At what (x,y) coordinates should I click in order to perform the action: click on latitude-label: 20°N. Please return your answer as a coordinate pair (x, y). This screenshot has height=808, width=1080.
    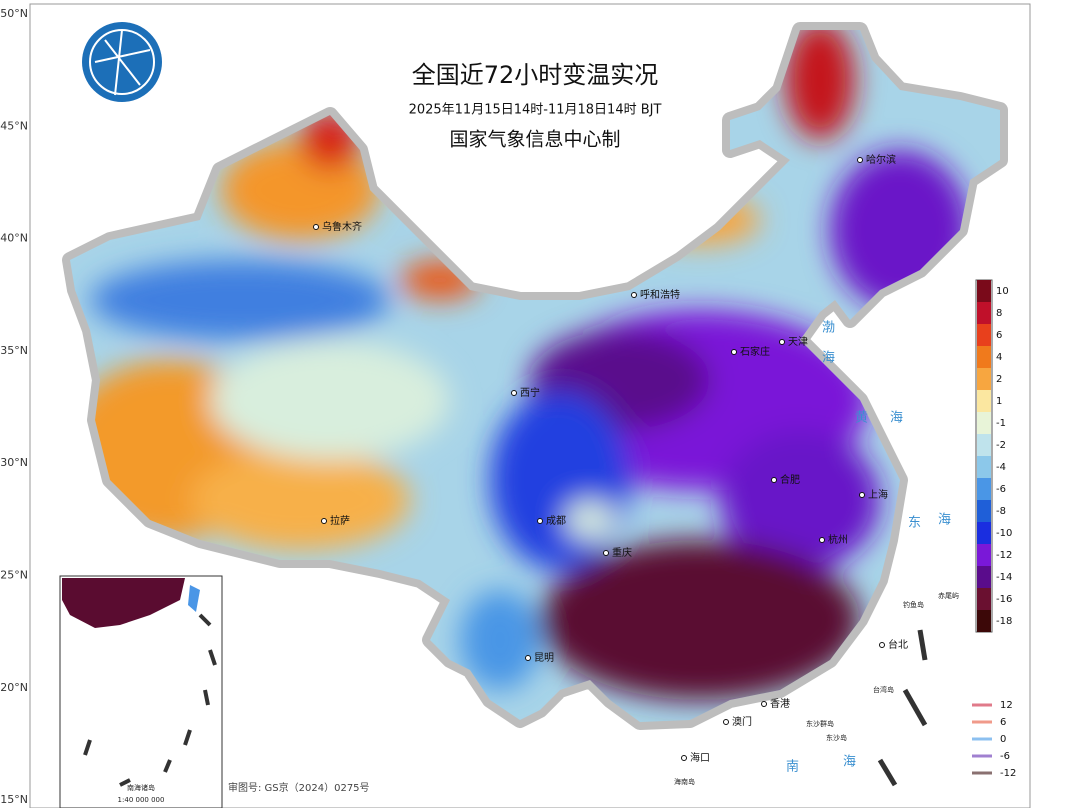
    Looking at the image, I should click on (14, 687).